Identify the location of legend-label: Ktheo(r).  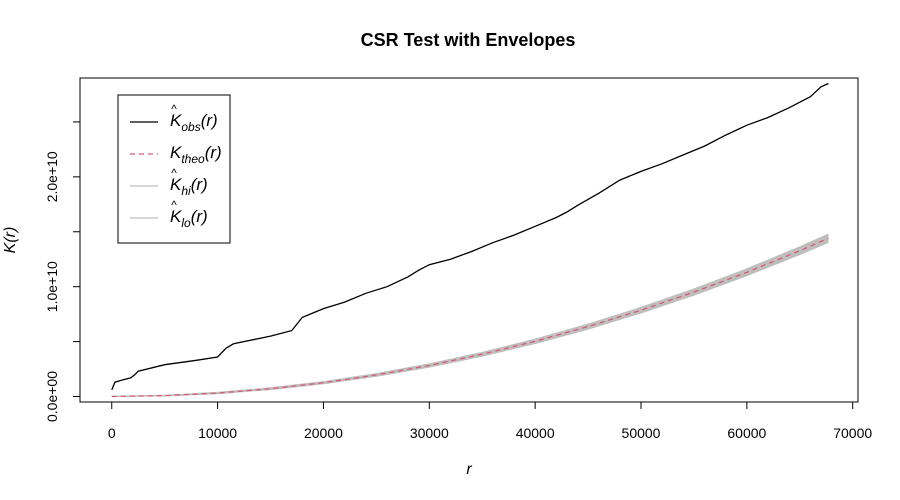
(196, 154).